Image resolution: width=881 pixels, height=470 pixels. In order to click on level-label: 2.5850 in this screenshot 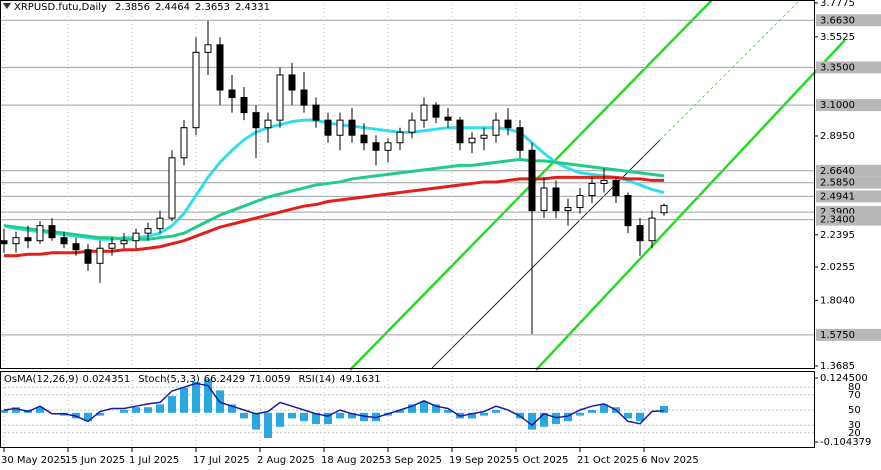, I will do `click(837, 183)`.